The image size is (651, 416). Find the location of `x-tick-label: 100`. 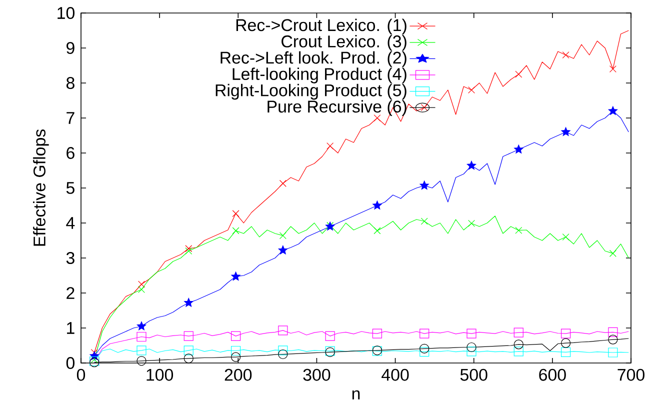

x-tick-label: 100 is located at coordinates (160, 374).